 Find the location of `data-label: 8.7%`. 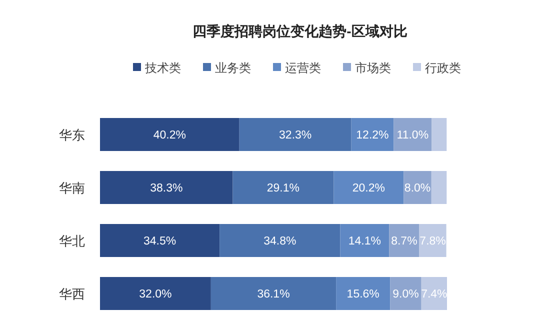

data-label: 8.7% is located at coordinates (404, 242).